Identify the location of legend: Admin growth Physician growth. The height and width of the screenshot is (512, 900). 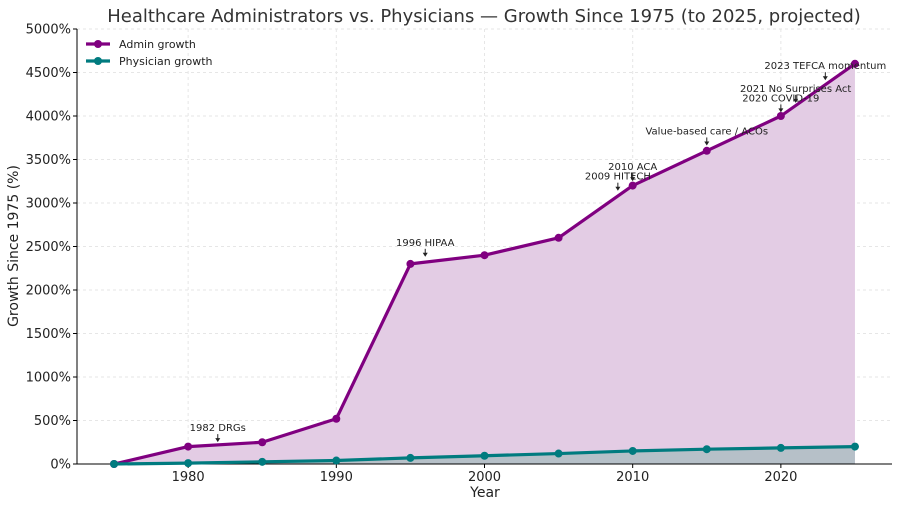
(149, 53).